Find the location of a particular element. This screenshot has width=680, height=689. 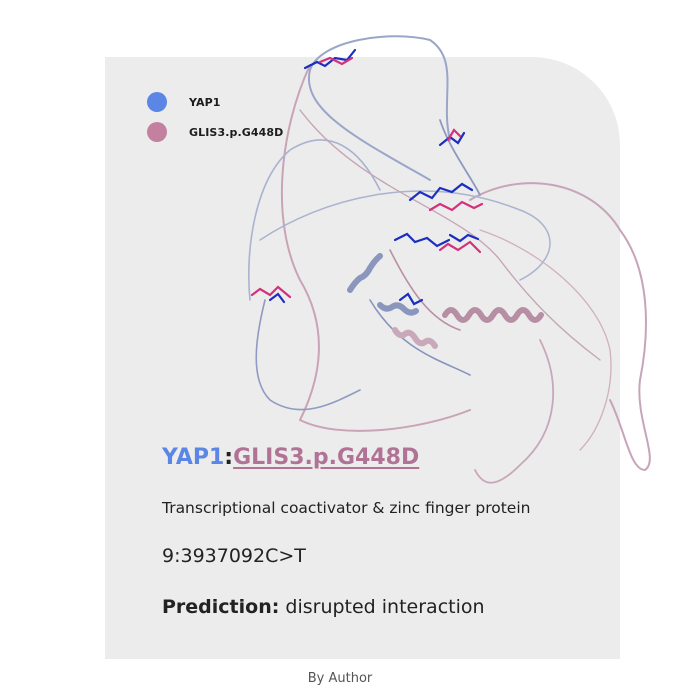

helix-yap1 is located at coordinates (383, 284).